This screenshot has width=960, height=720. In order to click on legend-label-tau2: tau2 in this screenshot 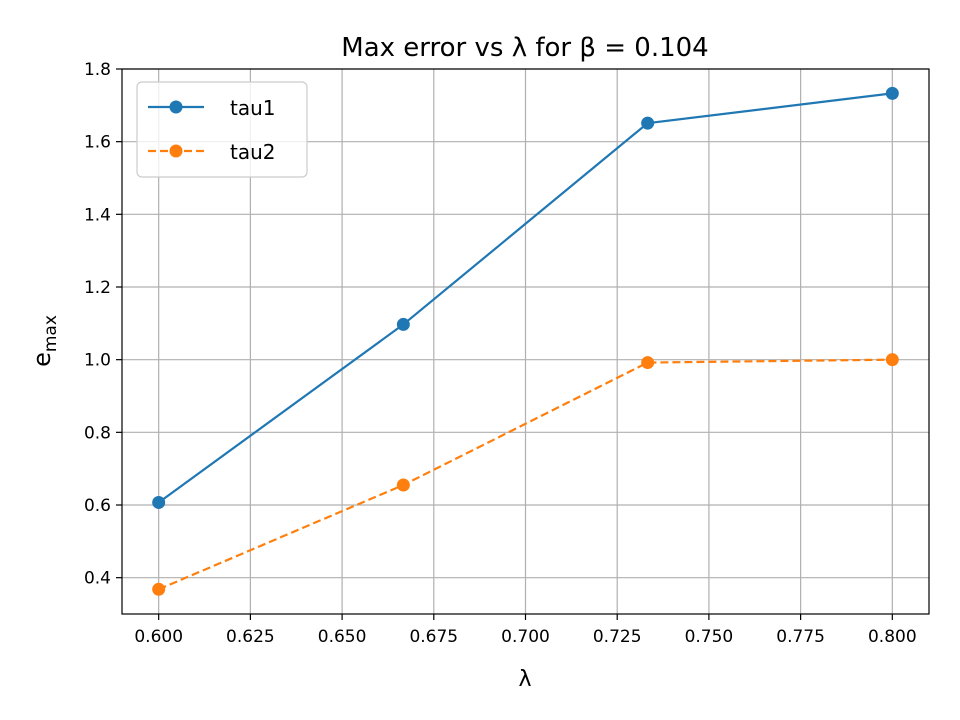, I will do `click(253, 152)`.